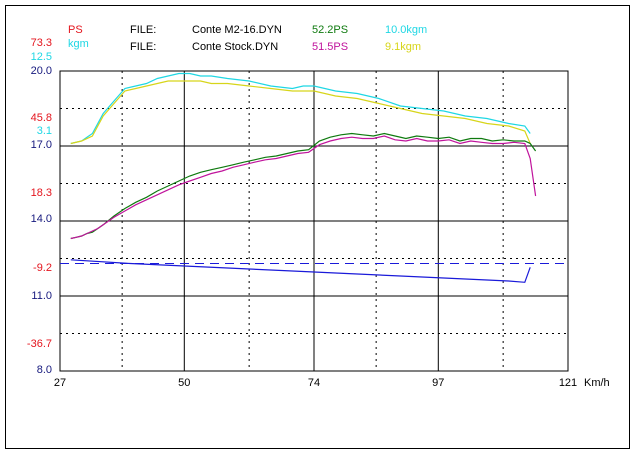 Image resolution: width=636 pixels, height=454 pixels. Describe the element at coordinates (44, 131) in the screenshot. I see `left-axis-label: 3.1` at that location.